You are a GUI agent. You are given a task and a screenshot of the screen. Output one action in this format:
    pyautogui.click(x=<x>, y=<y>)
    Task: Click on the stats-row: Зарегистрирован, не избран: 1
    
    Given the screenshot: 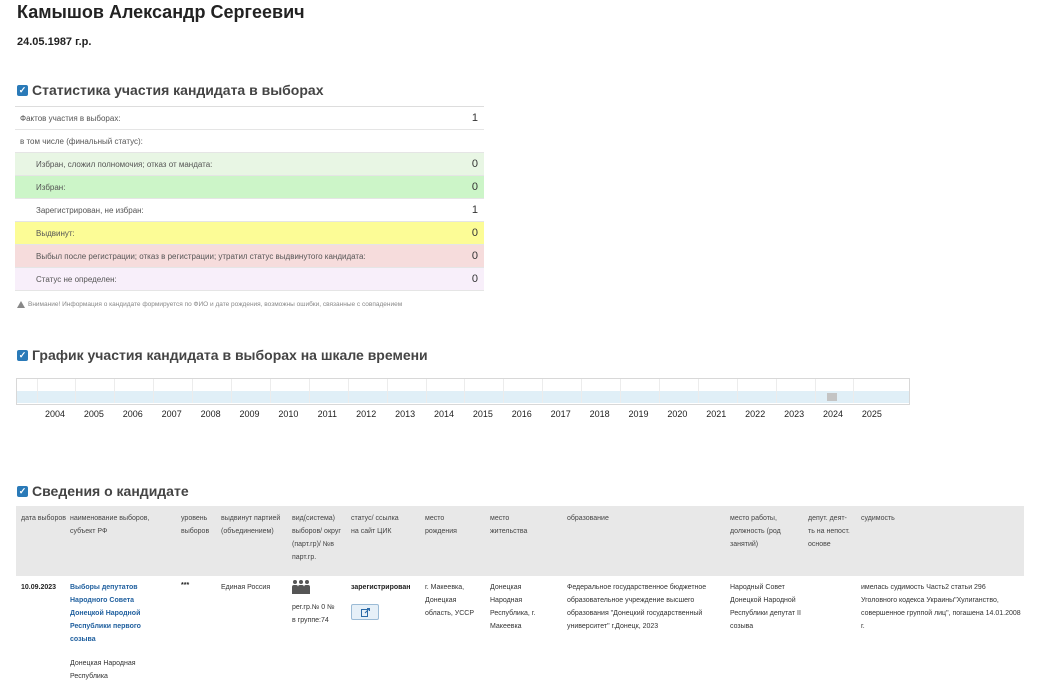 What is the action you would take?
    pyautogui.click(x=249, y=210)
    